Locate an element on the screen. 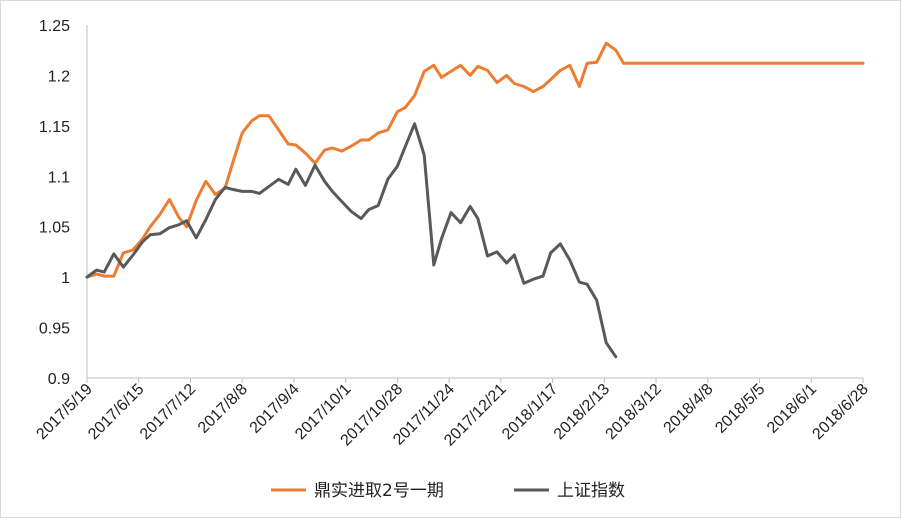  x-tick-label: 2018/4/8 is located at coordinates (689, 409).